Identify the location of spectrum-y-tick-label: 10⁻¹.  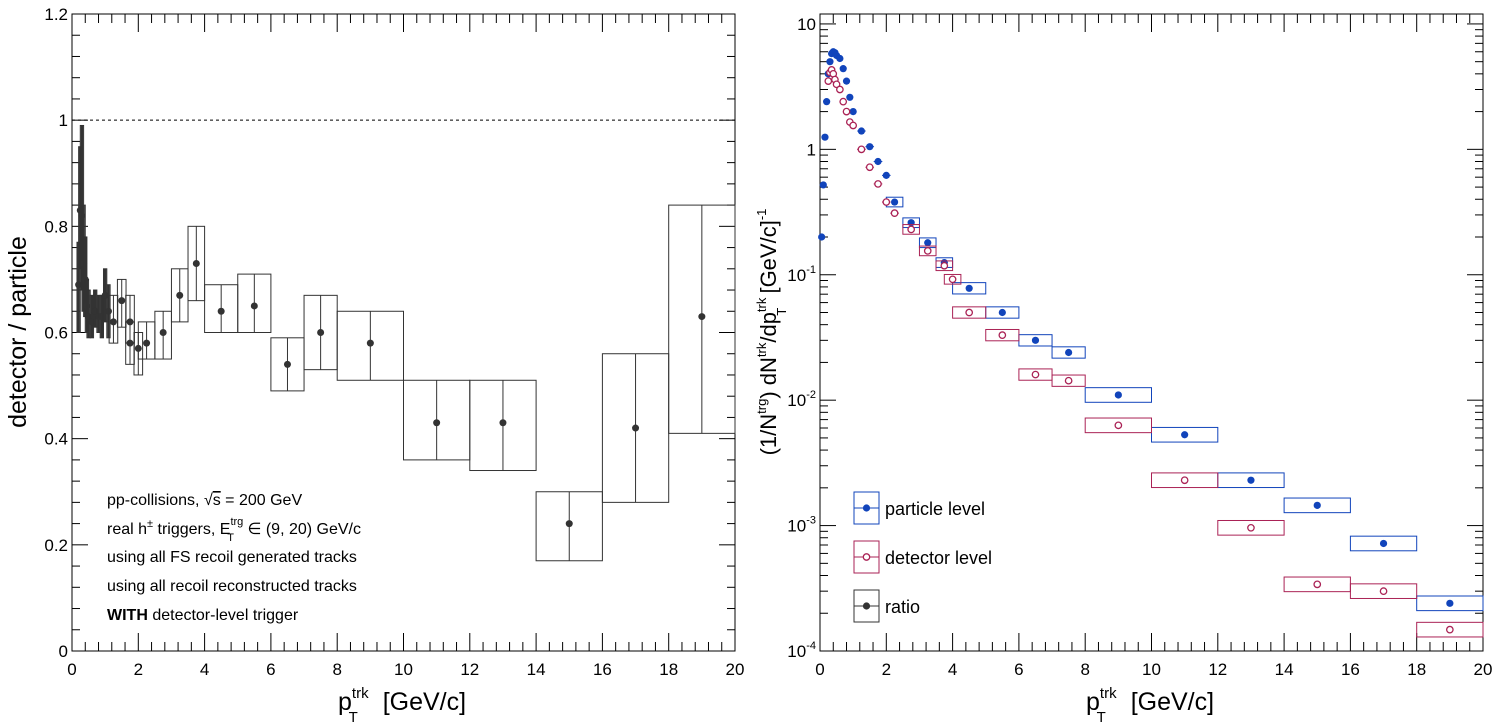
(801, 274).